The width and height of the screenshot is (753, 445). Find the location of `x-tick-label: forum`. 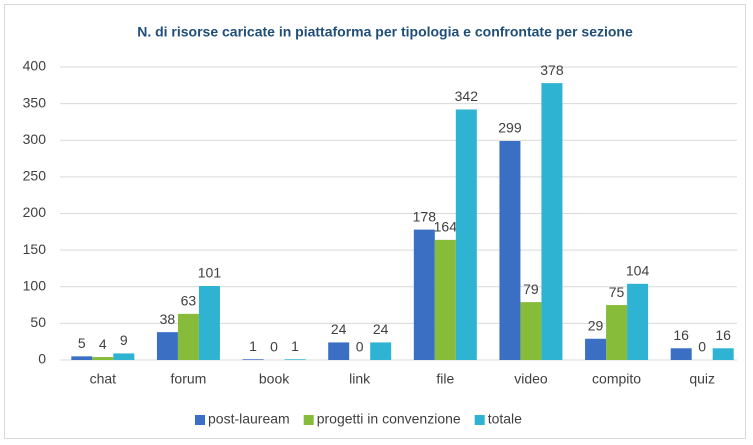

x-tick-label: forum is located at coordinates (189, 379).